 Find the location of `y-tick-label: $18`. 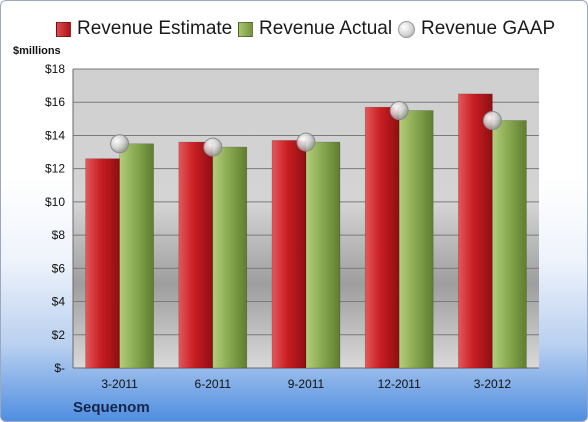

y-tick-label: $18 is located at coordinates (55, 69).